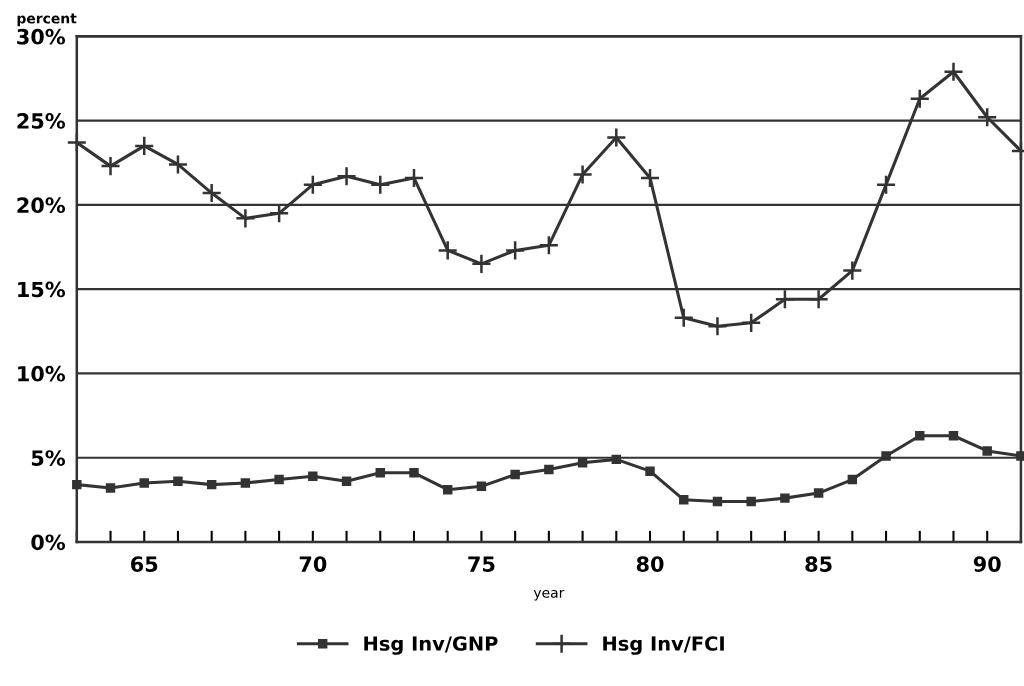 The image size is (1024, 686). Describe the element at coordinates (663, 645) in the screenshot. I see `legend-label: Hsg Inv/FCI` at that location.